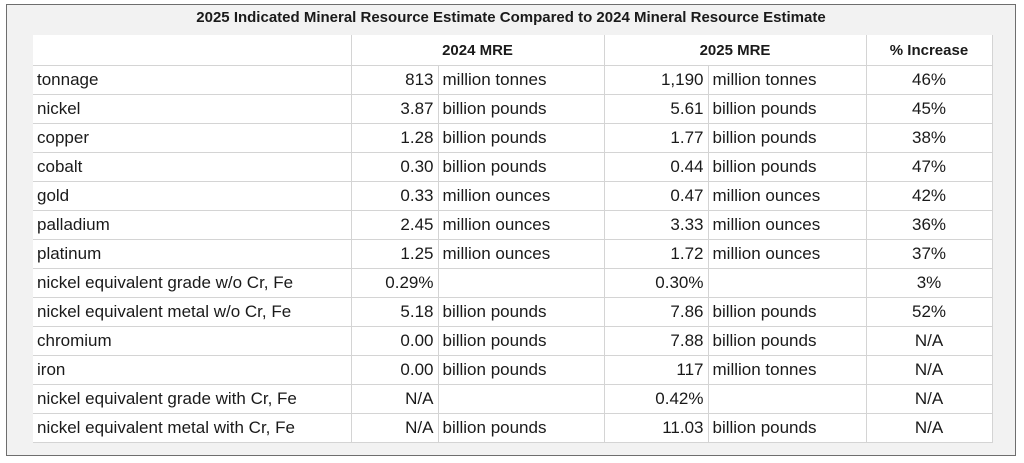  What do you see at coordinates (929, 138) in the screenshot?
I see `increase-cell: 38%` at bounding box center [929, 138].